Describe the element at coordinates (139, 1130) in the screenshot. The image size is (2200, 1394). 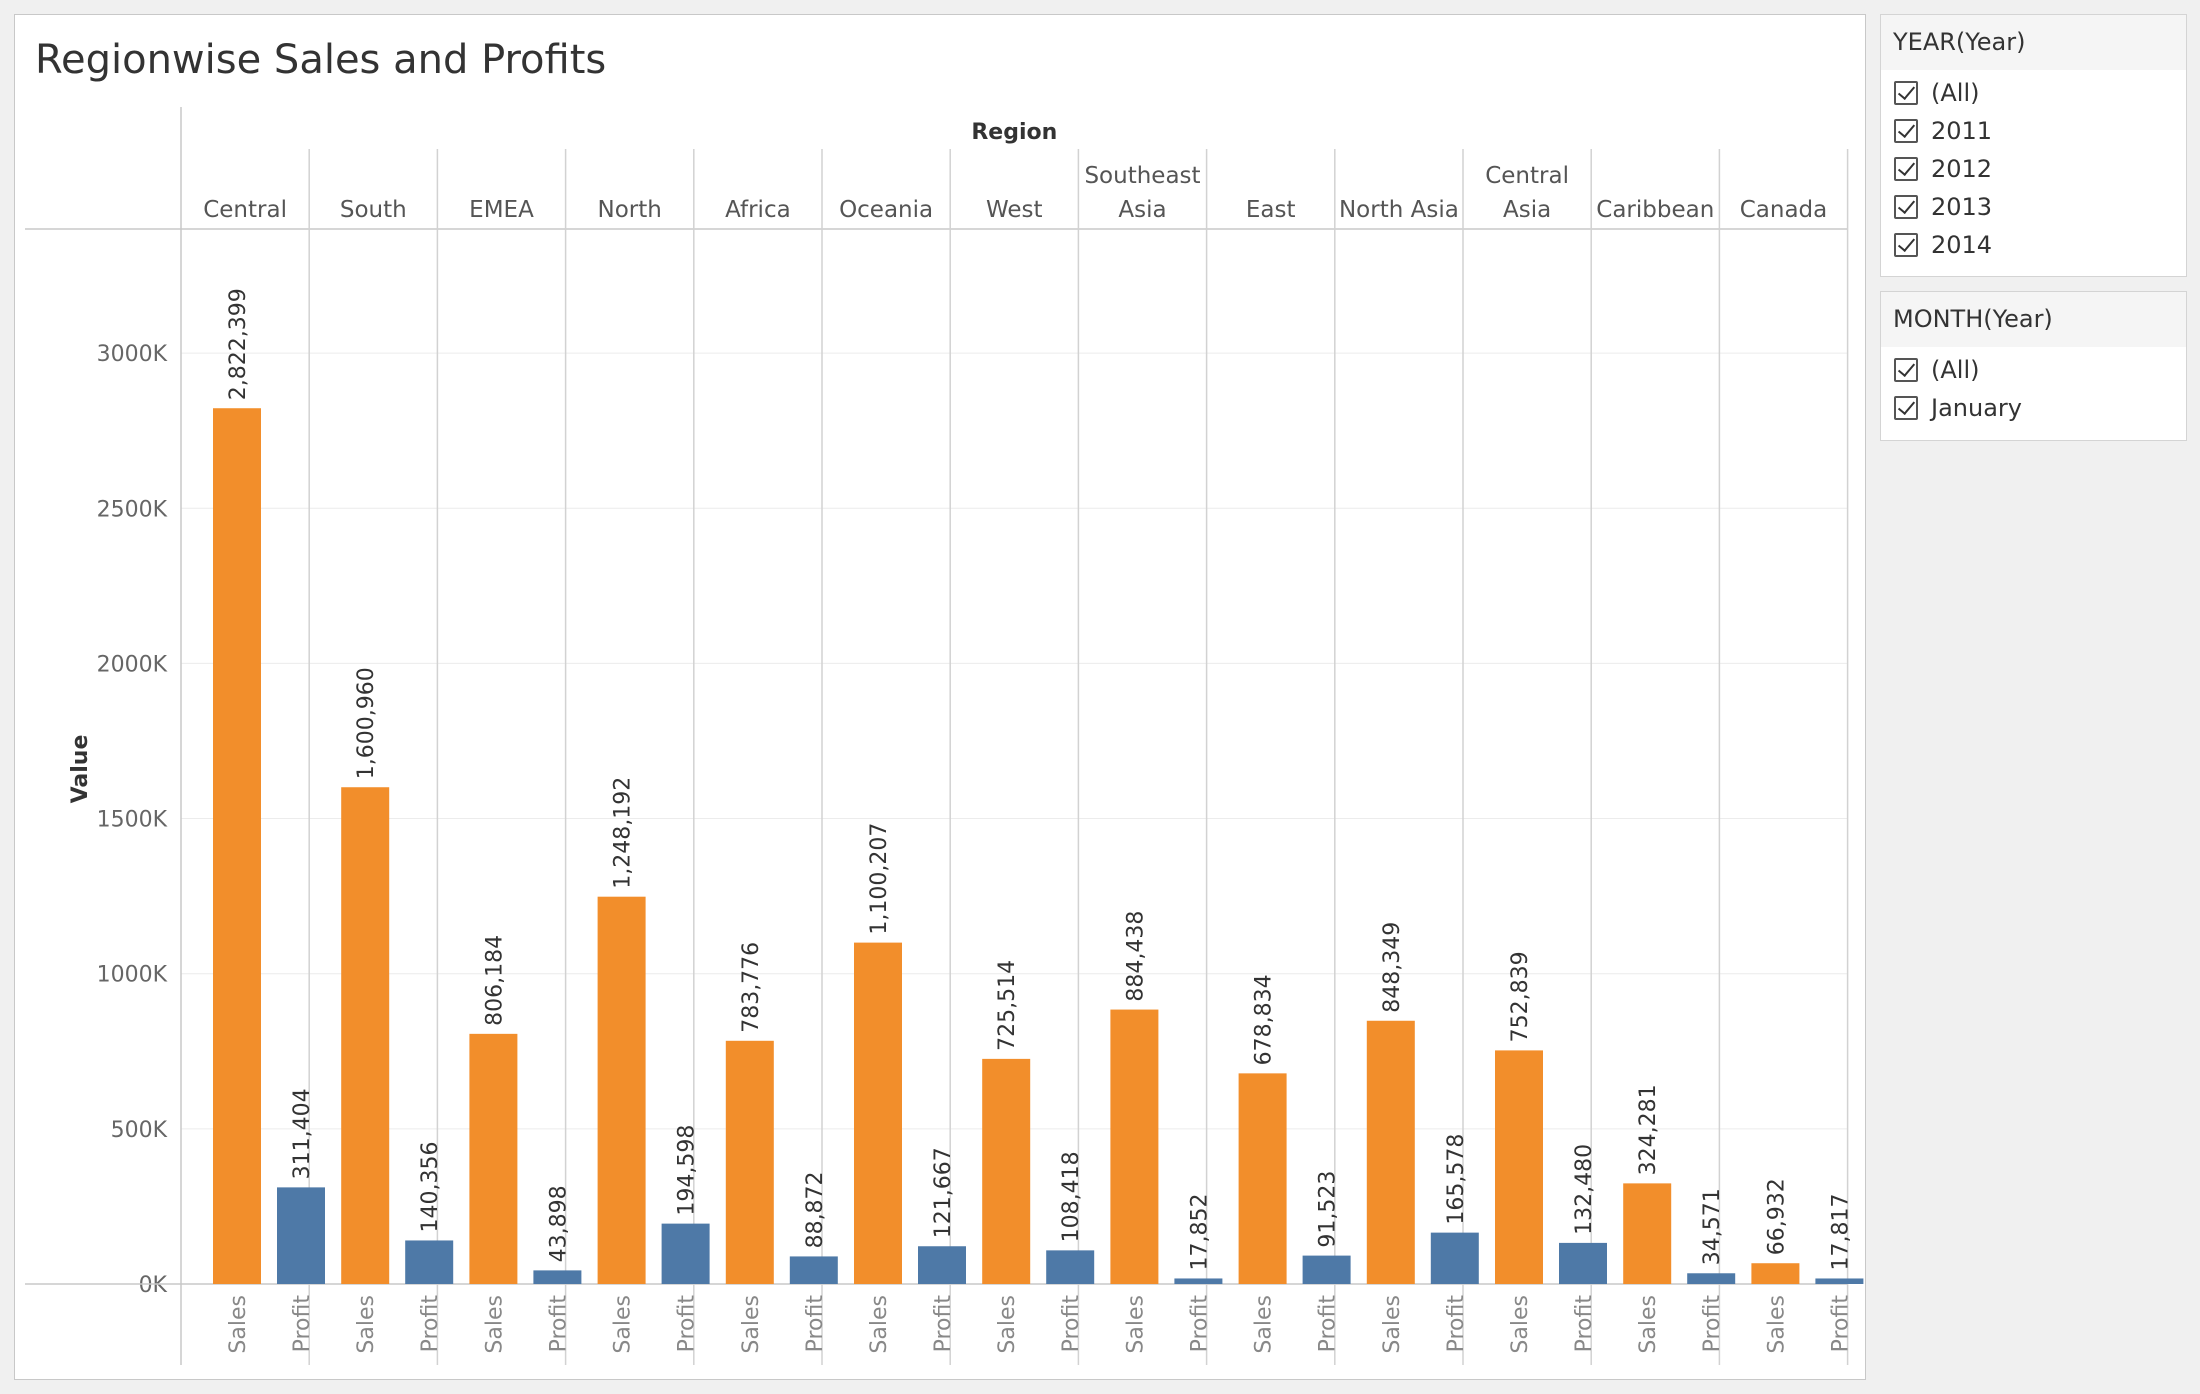
I see `y-tick-label: 500K` at that location.